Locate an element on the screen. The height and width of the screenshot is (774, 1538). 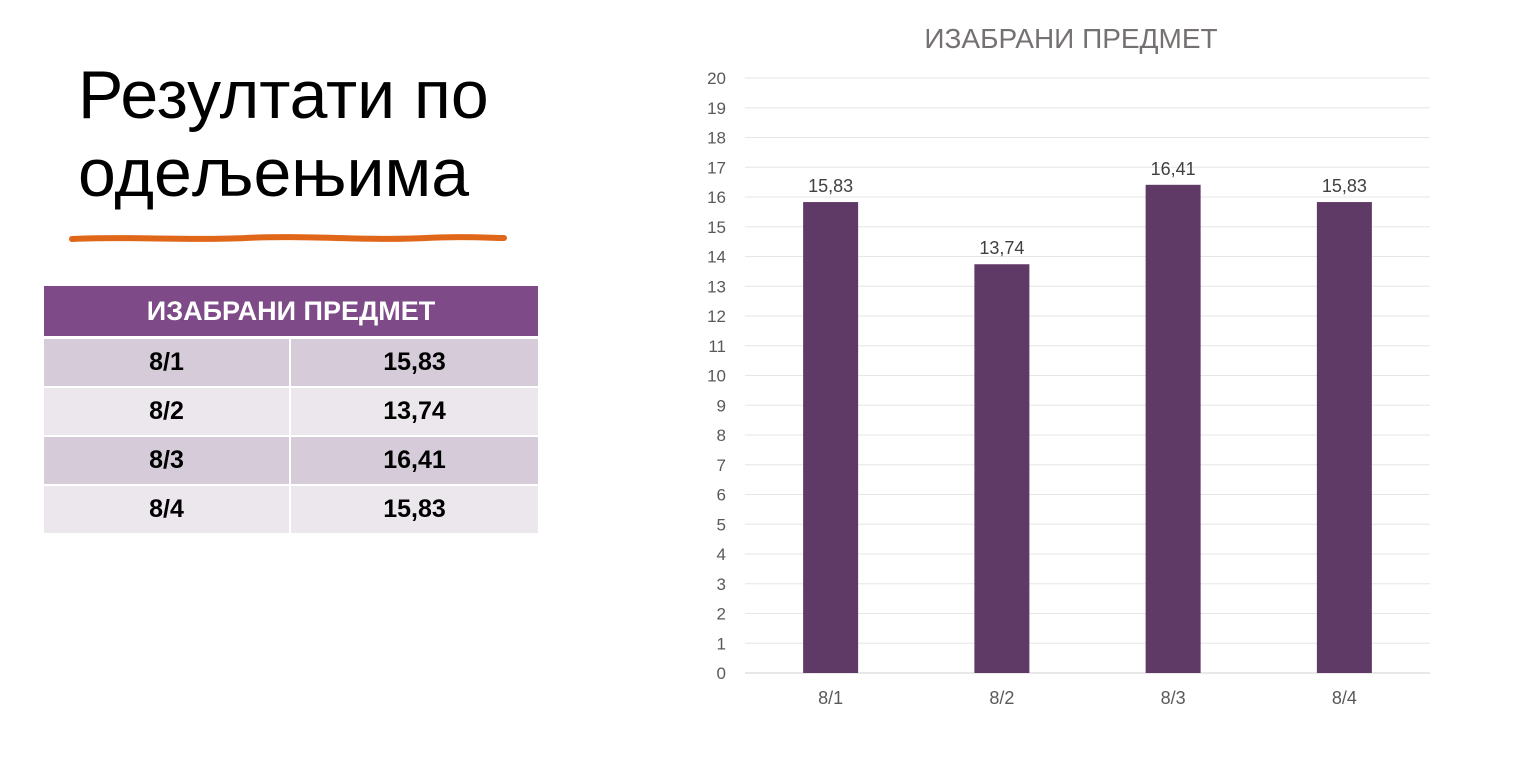
class-cell: 8/4 is located at coordinates (167, 510).